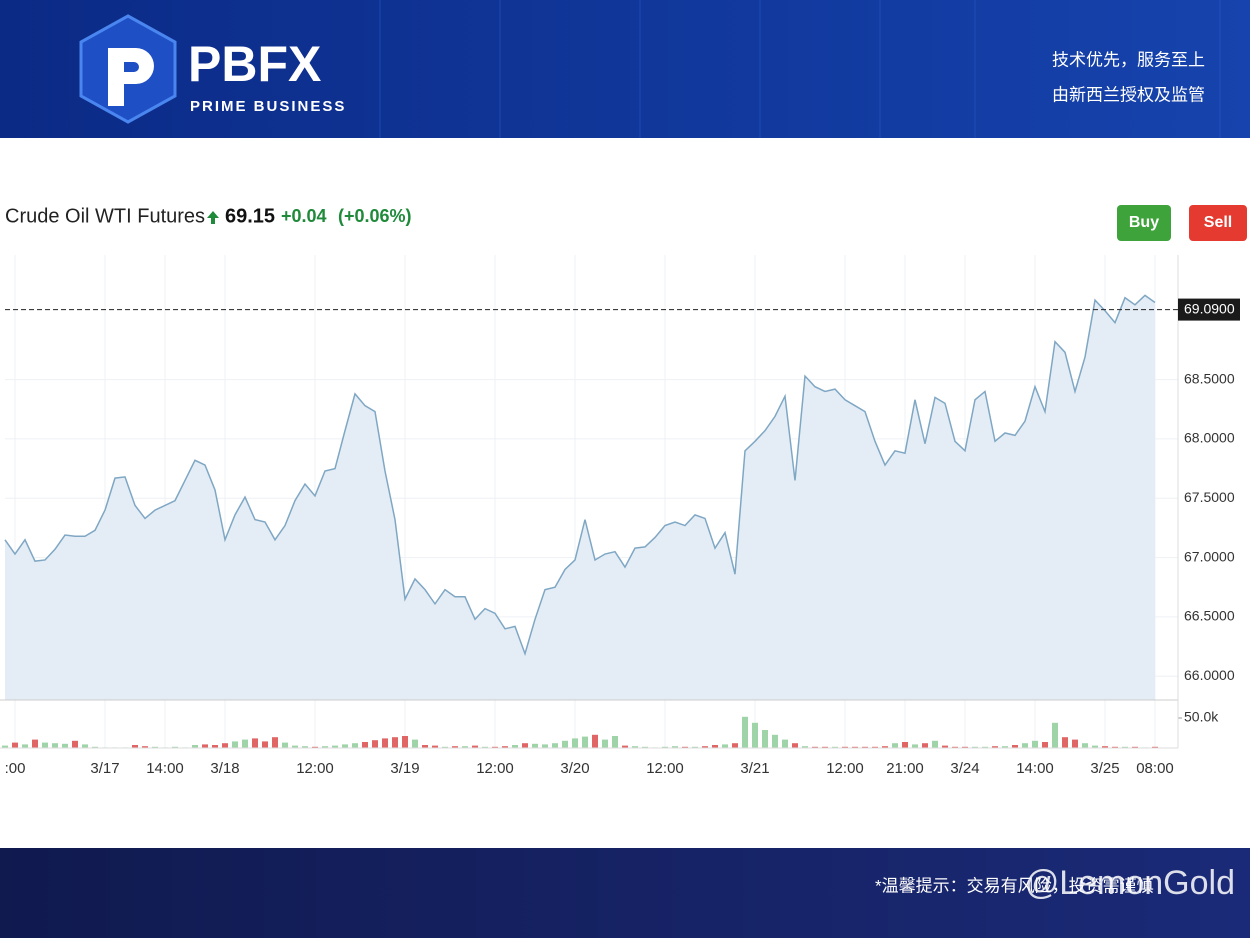 The image size is (1250, 938). What do you see at coordinates (1014, 885) in the screenshot?
I see `footer-notice: *温馨提示：交易有风险，投资需谨慎` at bounding box center [1014, 885].